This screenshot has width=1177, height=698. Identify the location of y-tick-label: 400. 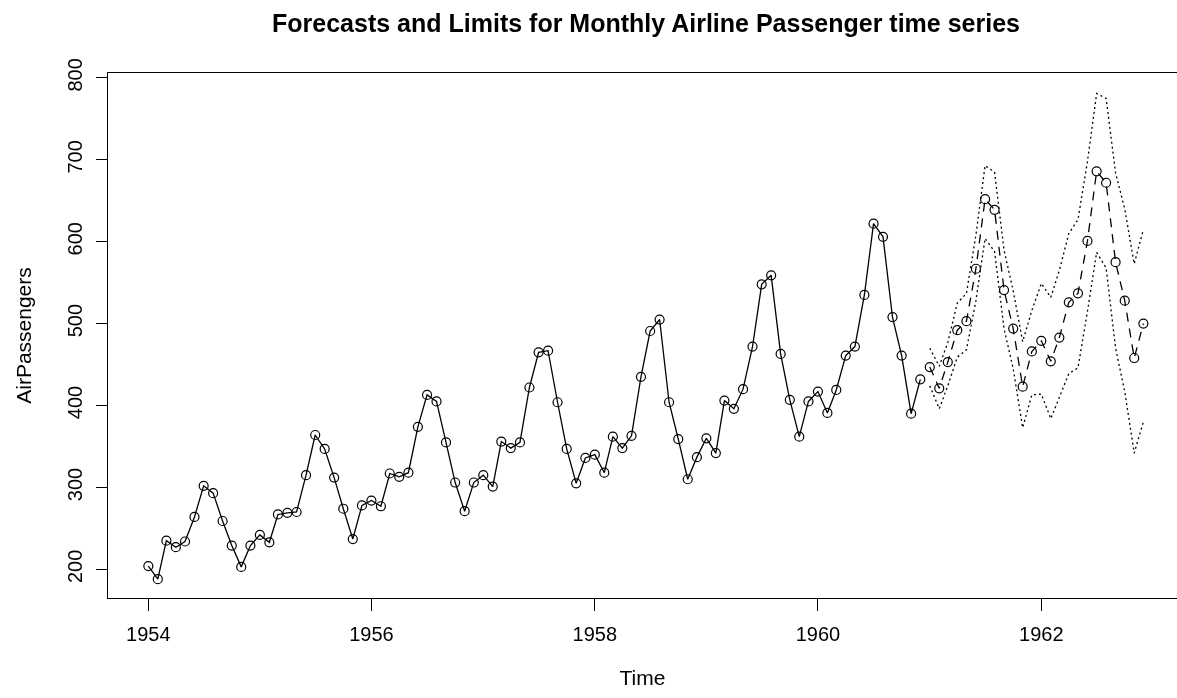
(74, 402).